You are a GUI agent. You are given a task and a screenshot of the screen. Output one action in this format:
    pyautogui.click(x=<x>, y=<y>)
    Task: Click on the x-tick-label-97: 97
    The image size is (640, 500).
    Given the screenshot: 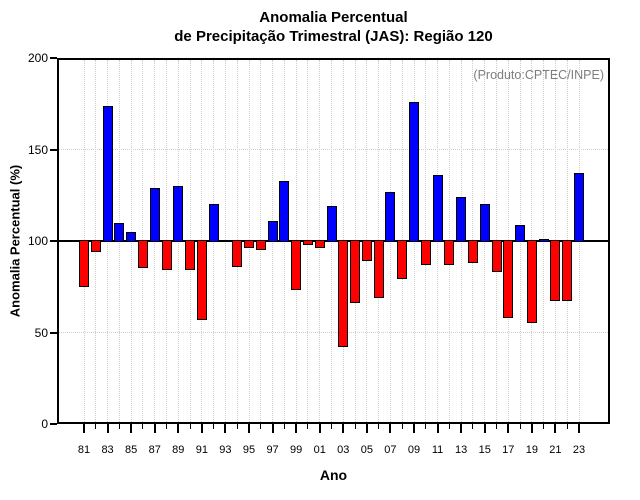 What is the action you would take?
    pyautogui.click(x=272, y=450)
    